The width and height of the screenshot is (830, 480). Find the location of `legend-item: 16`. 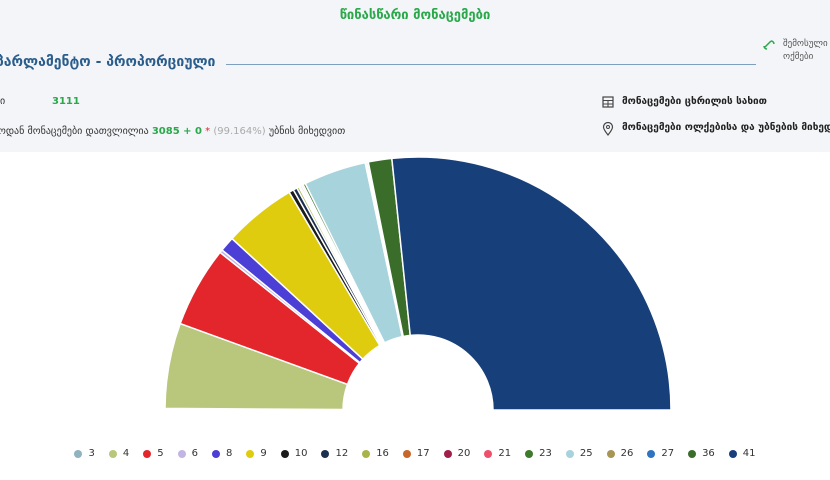

legend-item: 16 is located at coordinates (375, 453).